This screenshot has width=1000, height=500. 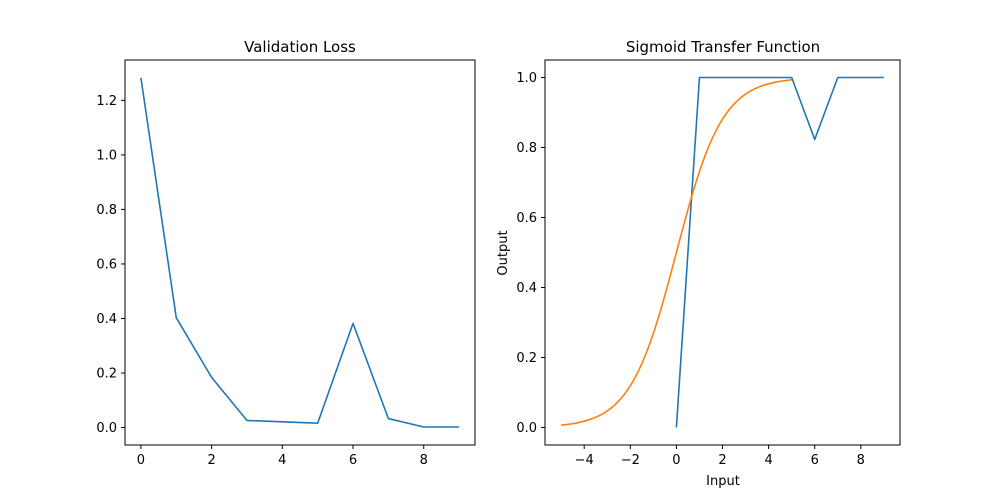 I want to click on x-axis-label: Input, so click(x=723, y=481).